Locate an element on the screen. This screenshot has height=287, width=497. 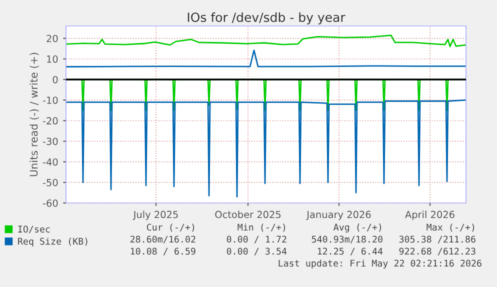
text: 12.25 / 6.44 is located at coordinates (350, 252).